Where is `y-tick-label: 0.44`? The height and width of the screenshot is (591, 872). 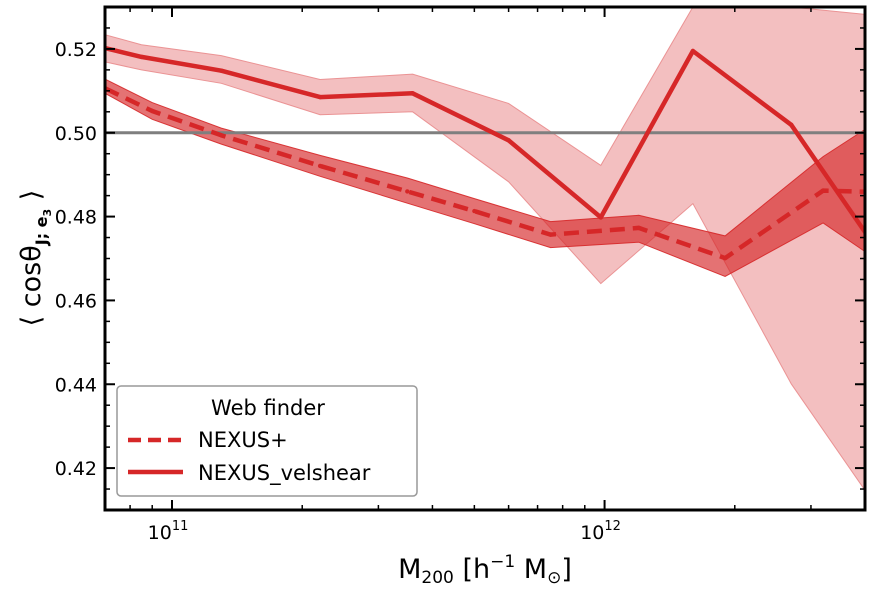 y-tick-label: 0.44 is located at coordinates (76, 385).